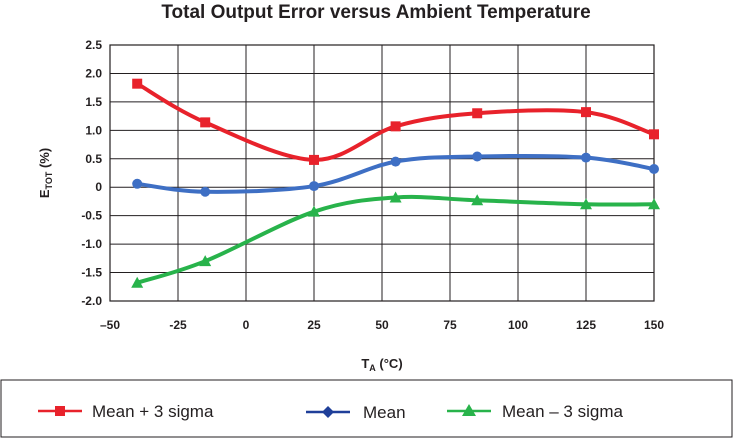 Image resolution: width=733 pixels, height=438 pixels. I want to click on legend-item-upper: Mean + 3 sigma, so click(126, 411).